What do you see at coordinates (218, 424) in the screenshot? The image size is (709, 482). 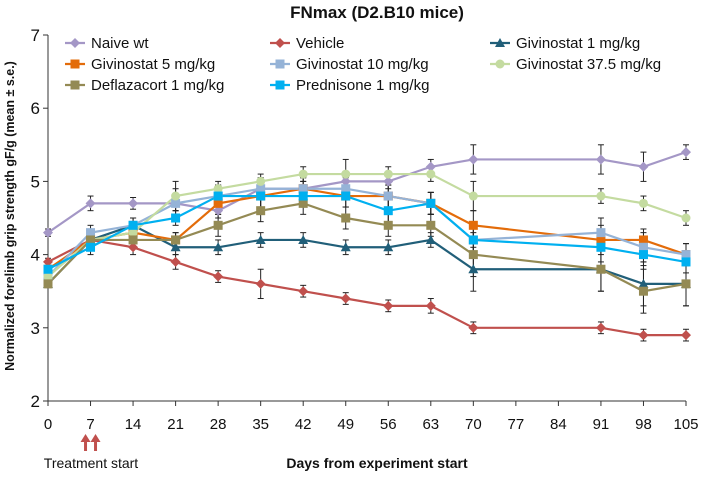 I see `x-tick-label: 28` at bounding box center [218, 424].